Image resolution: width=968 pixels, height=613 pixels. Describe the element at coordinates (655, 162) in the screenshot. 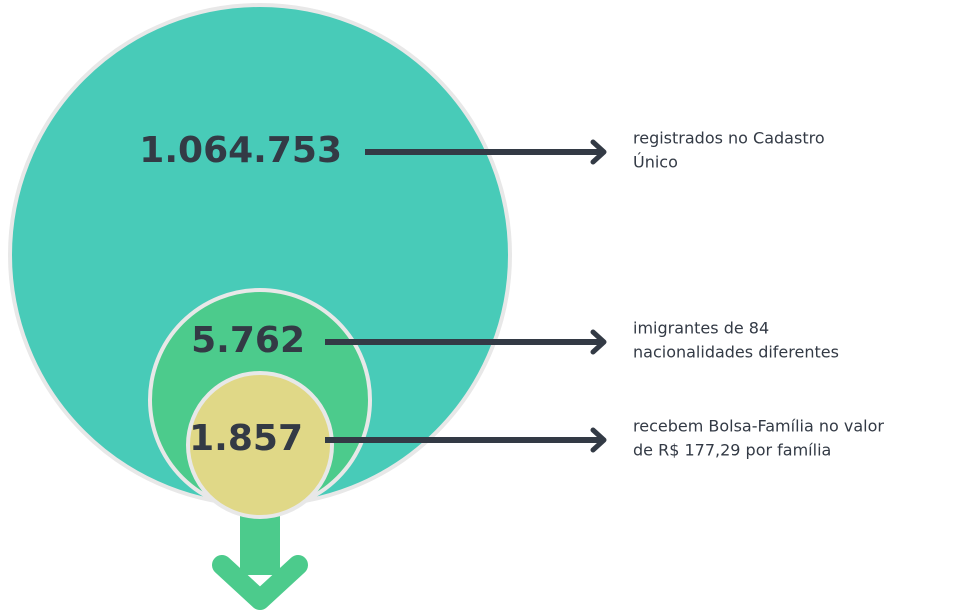

I see `description: Único` at that location.